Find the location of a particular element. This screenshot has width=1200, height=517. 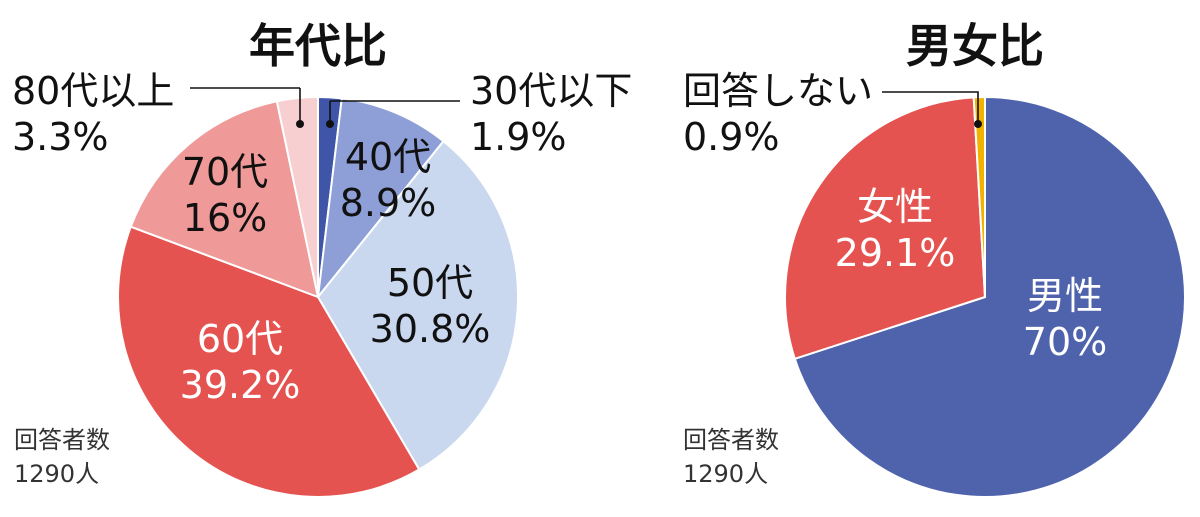

pie-slice-回答しない is located at coordinates (979, 196).